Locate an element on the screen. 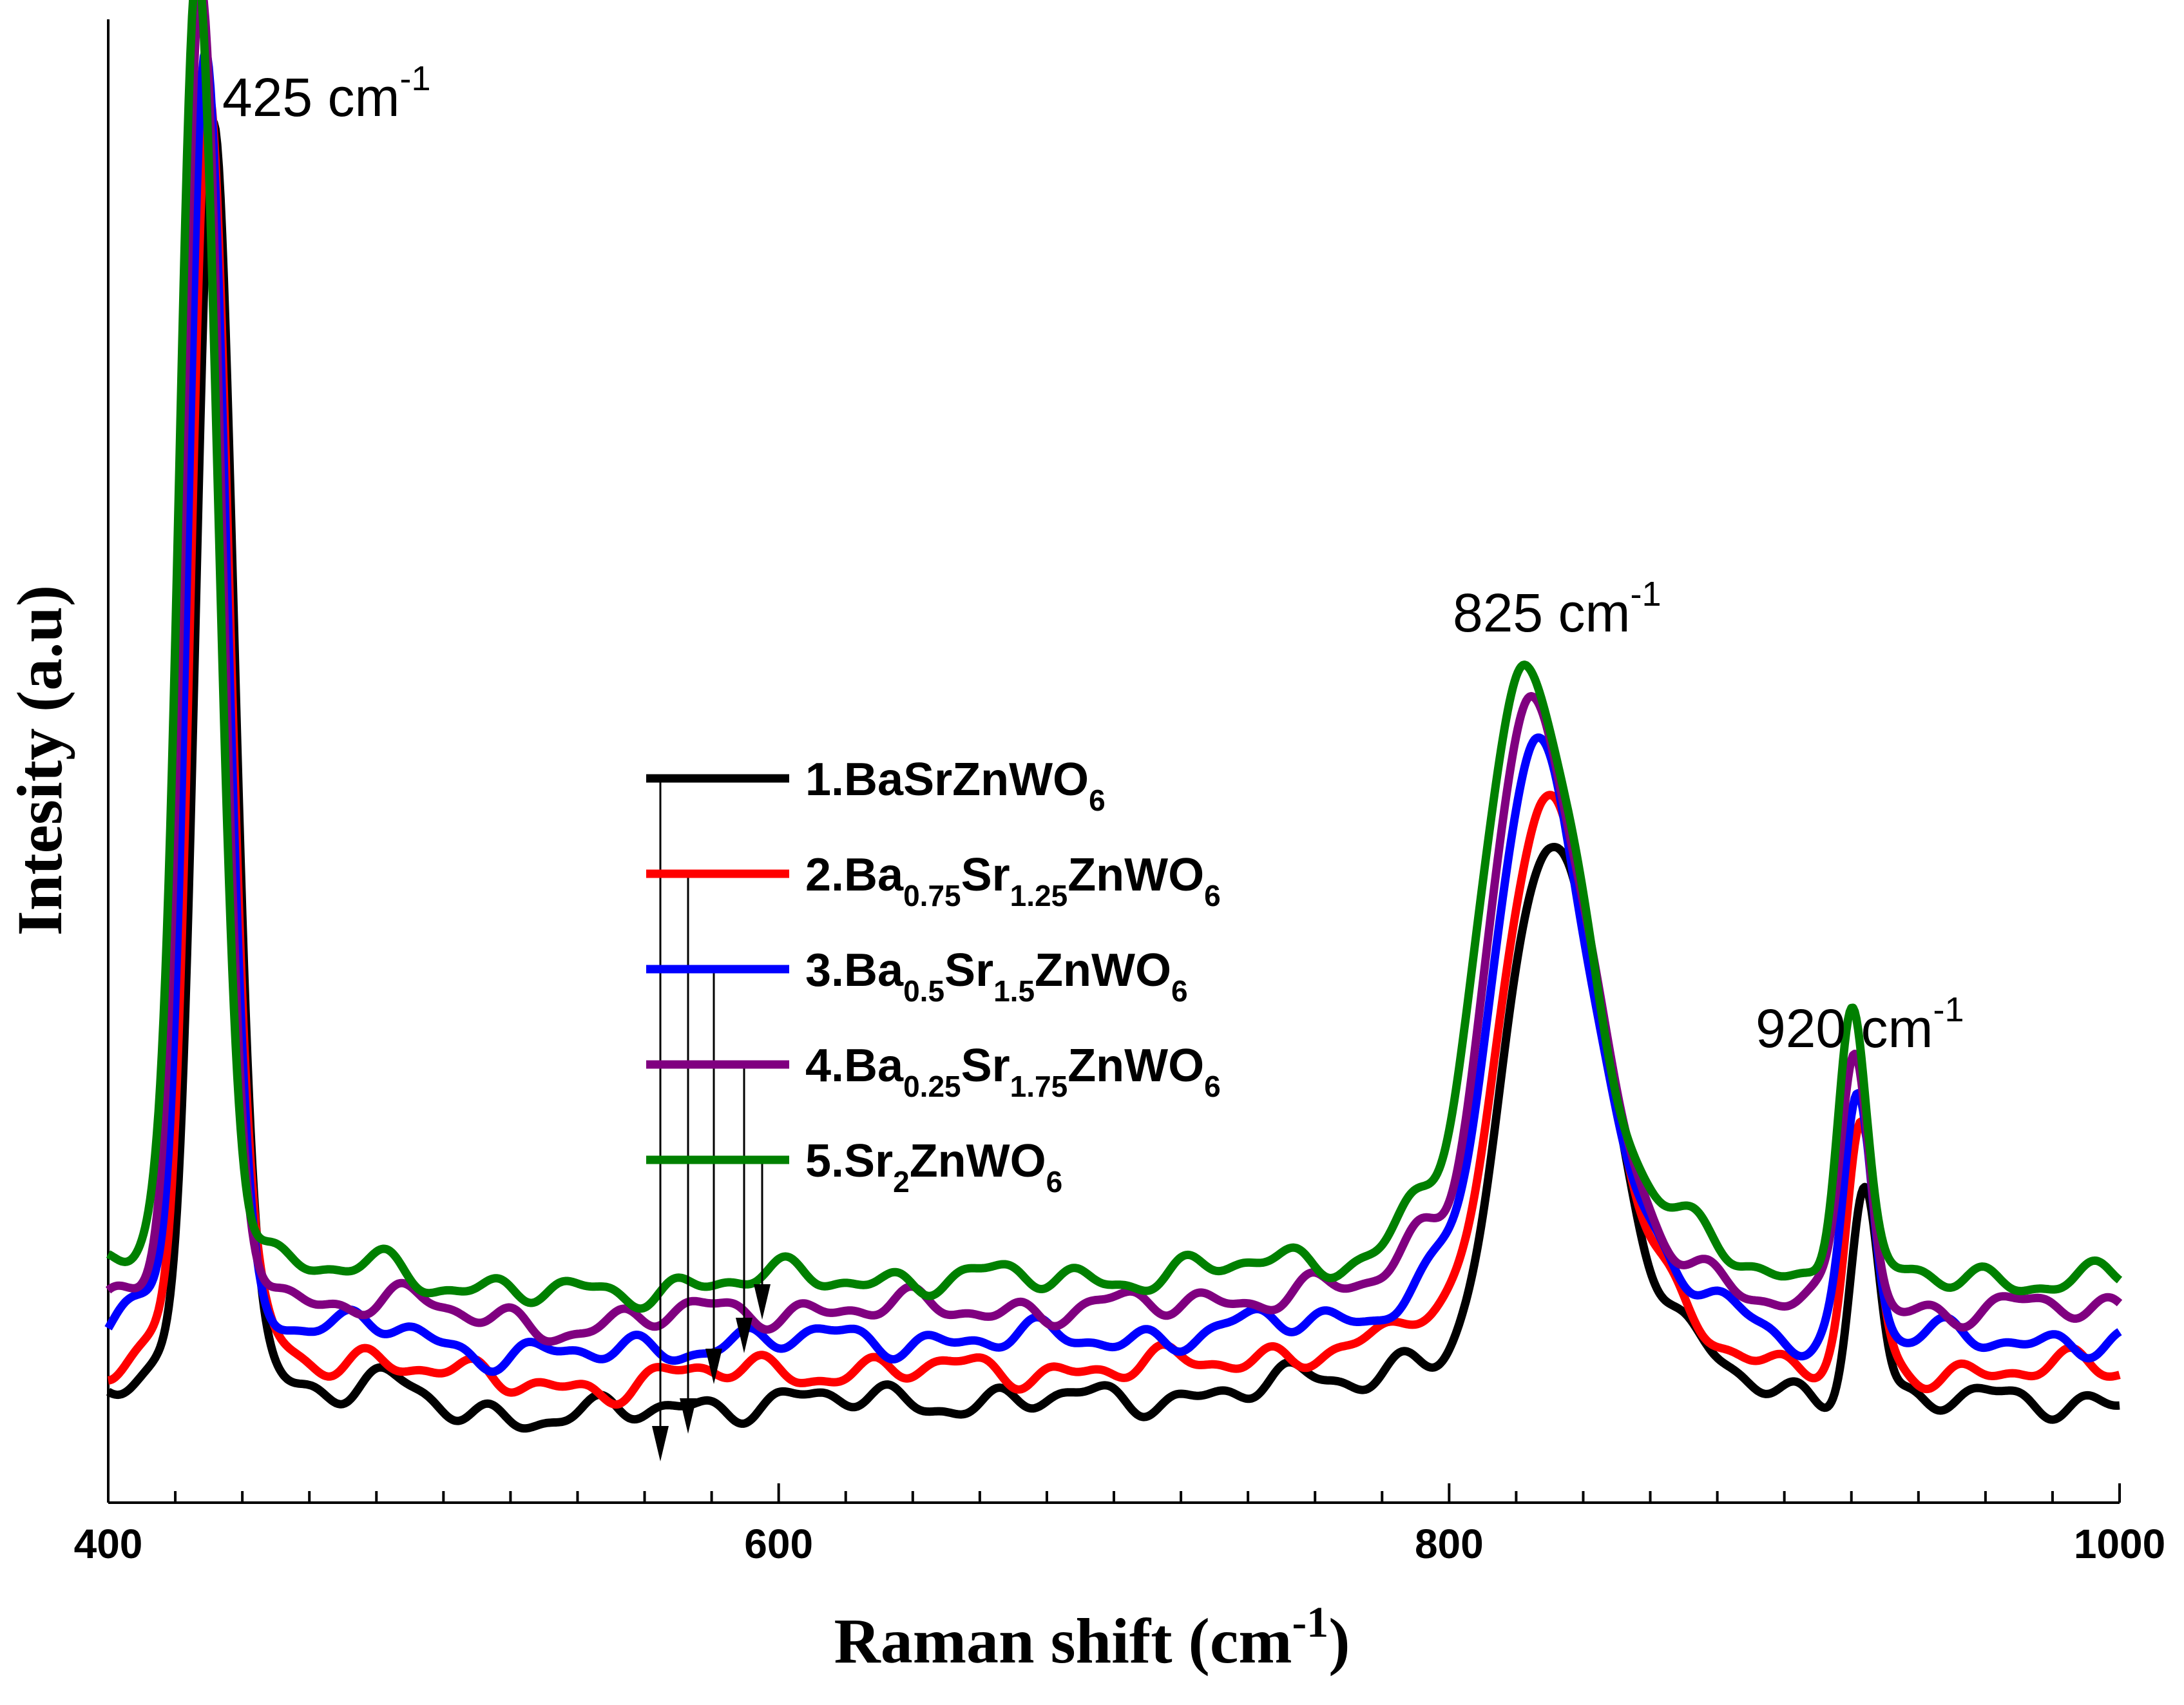 The height and width of the screenshot is (1705, 2184). y-axis-title: Intesity (a.u) is located at coordinates (40, 760).